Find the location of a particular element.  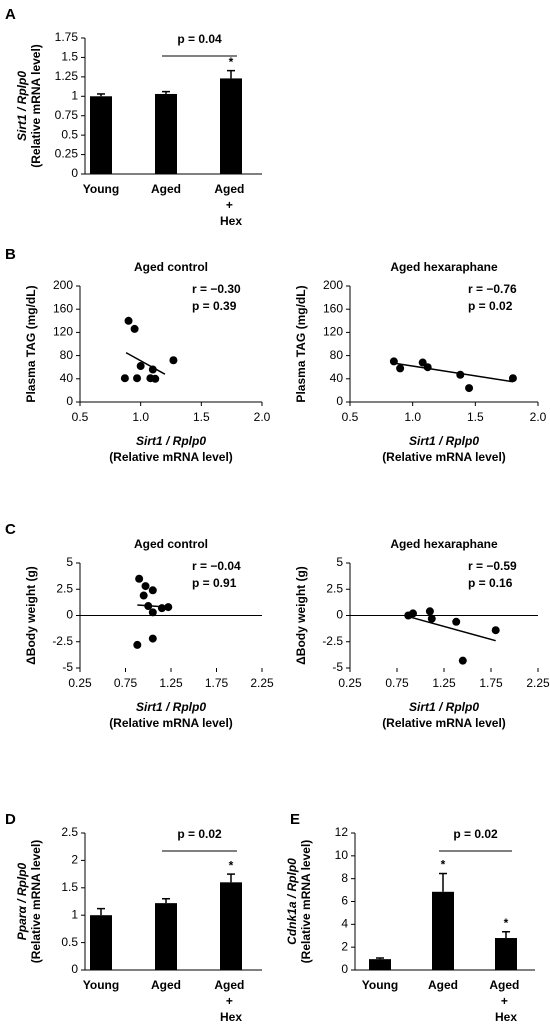

bracket-label: p = 0.04 is located at coordinates (199, 39).